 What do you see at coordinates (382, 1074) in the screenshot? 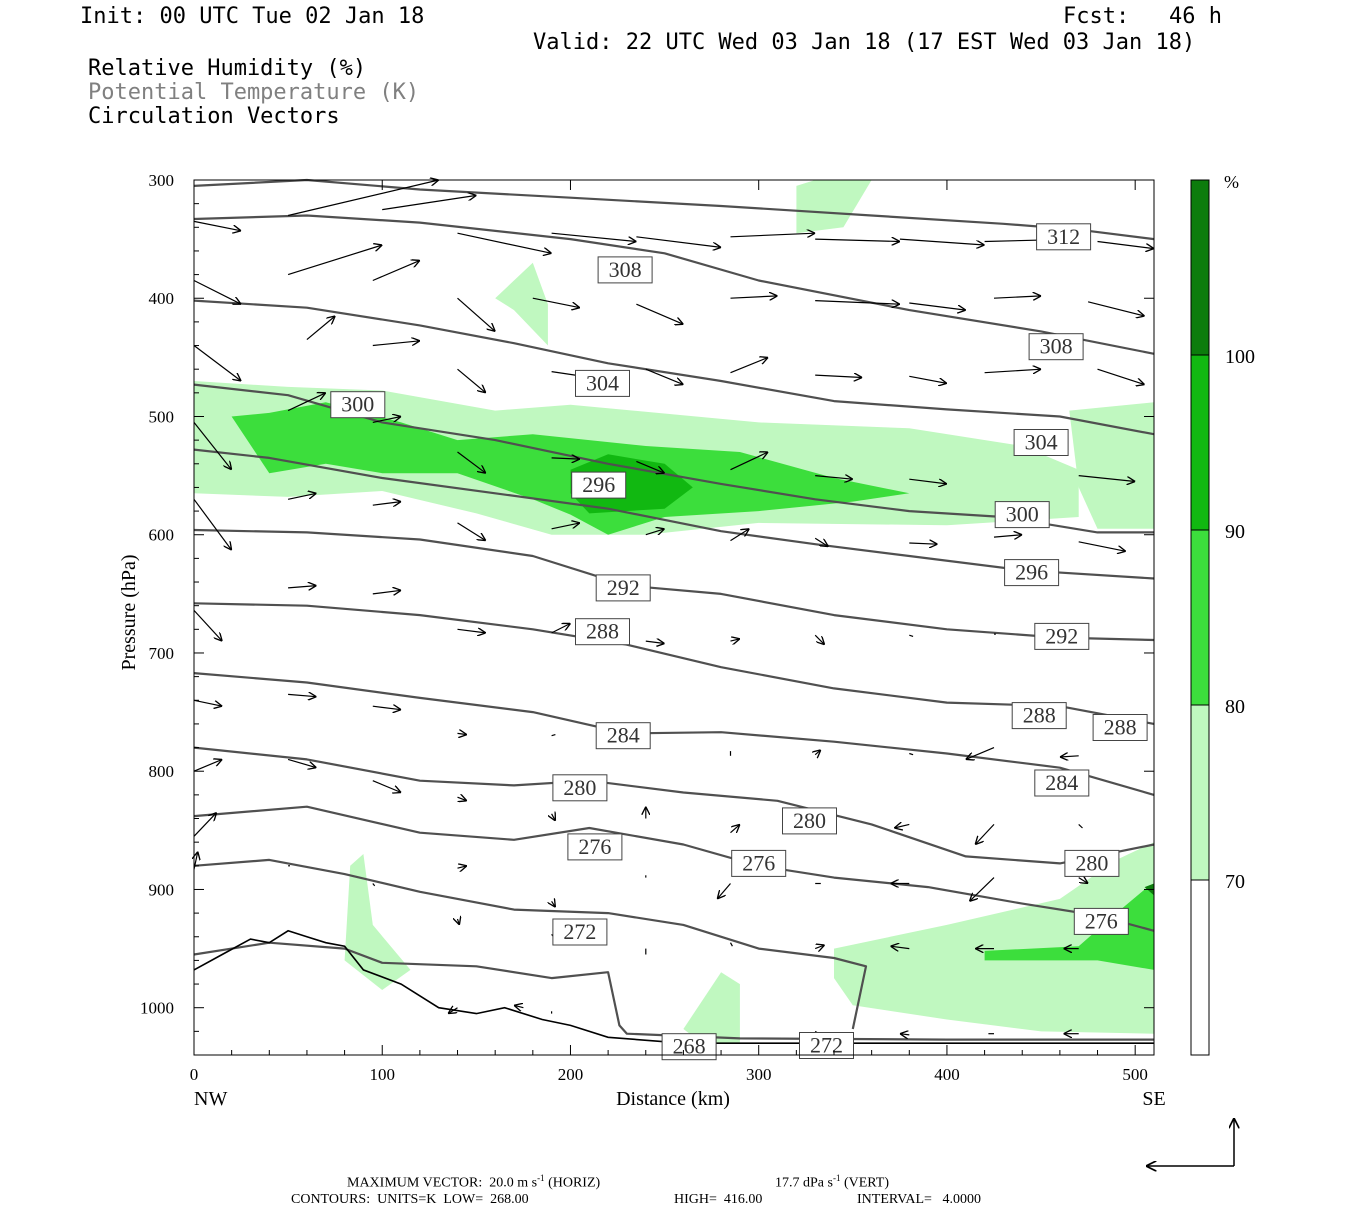
I see `x-tick-label: 100` at bounding box center [382, 1074].